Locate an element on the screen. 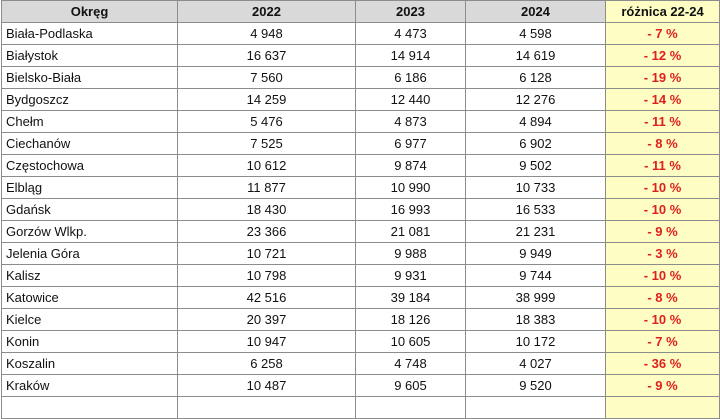 This screenshot has height=419, width=720. header-cell: różnica 22-24 is located at coordinates (662, 11).